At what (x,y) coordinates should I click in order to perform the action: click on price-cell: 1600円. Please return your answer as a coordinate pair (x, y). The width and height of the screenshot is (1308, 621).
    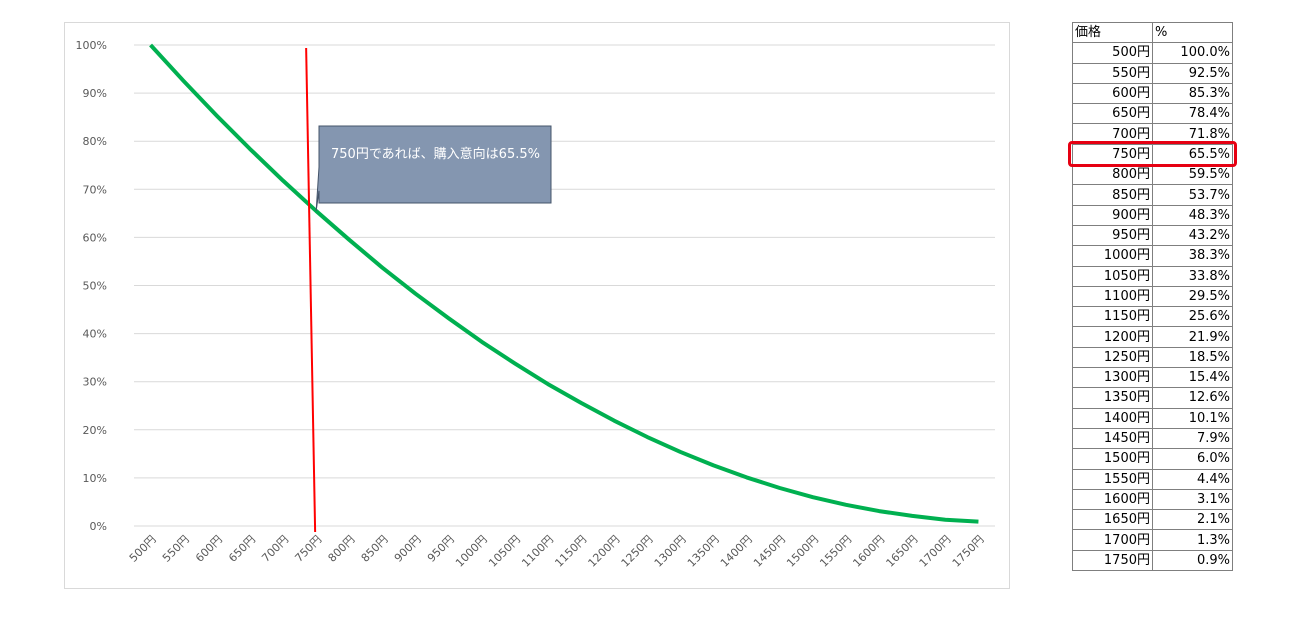
    Looking at the image, I should click on (1112, 499).